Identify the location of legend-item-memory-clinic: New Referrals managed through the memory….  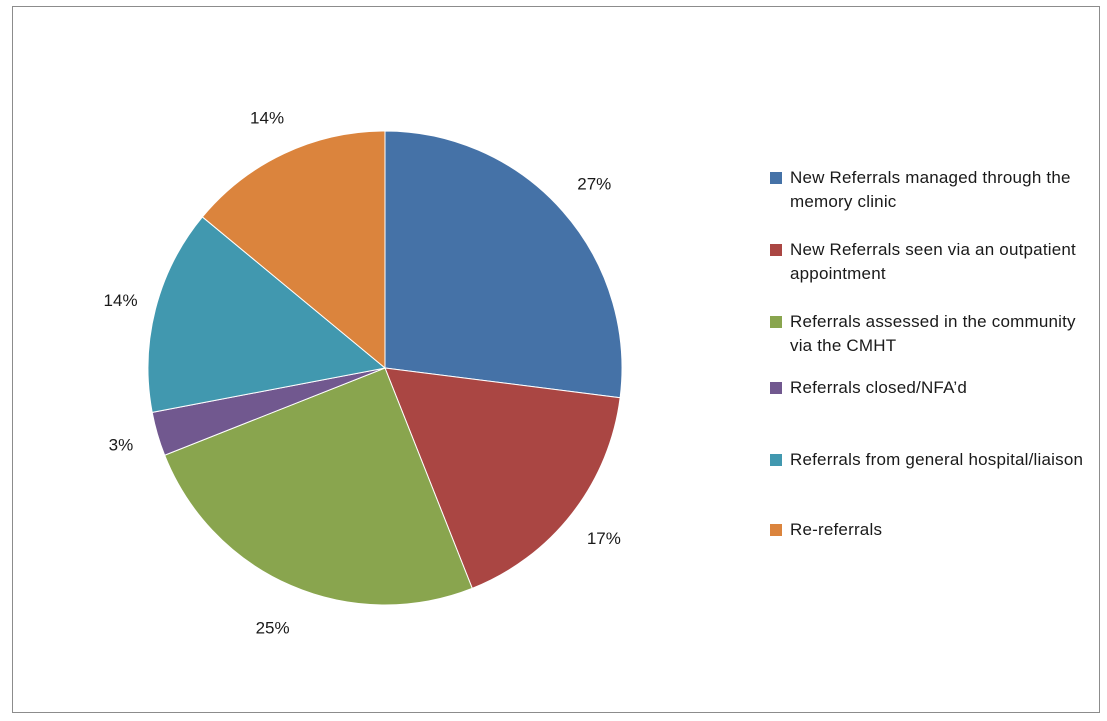
(935, 190).